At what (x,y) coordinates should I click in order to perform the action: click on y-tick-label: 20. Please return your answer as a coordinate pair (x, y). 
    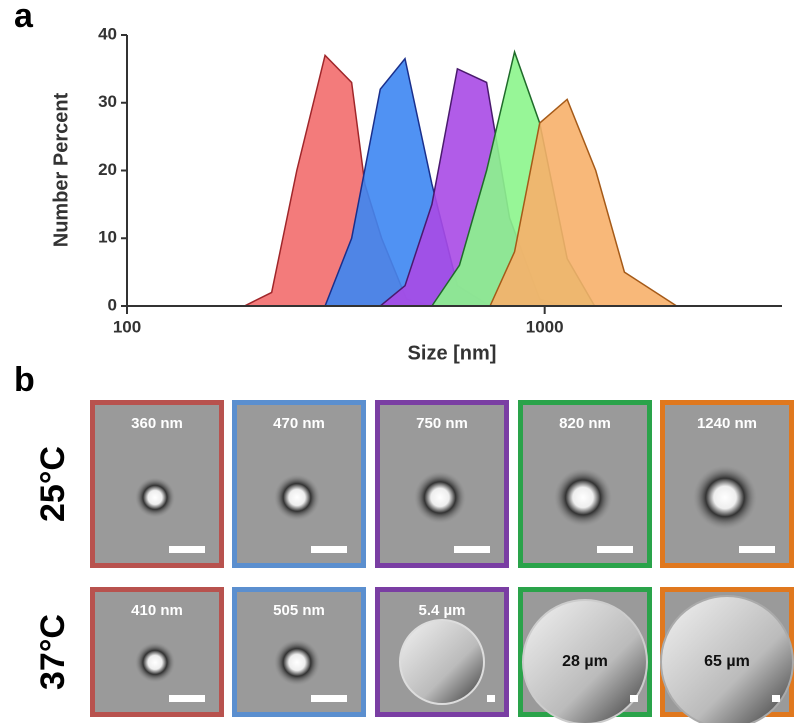
    Looking at the image, I should click on (107, 169).